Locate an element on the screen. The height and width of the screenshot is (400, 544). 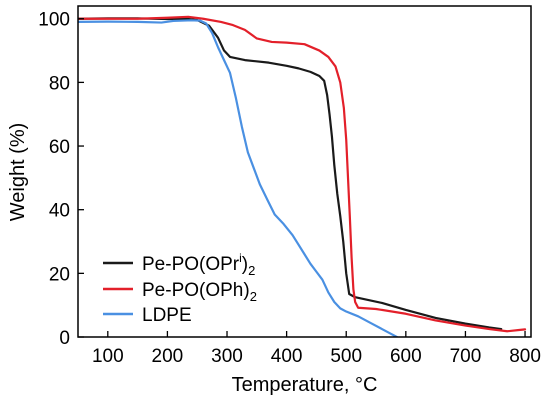
x-tick-label: 300 is located at coordinates (227, 356).